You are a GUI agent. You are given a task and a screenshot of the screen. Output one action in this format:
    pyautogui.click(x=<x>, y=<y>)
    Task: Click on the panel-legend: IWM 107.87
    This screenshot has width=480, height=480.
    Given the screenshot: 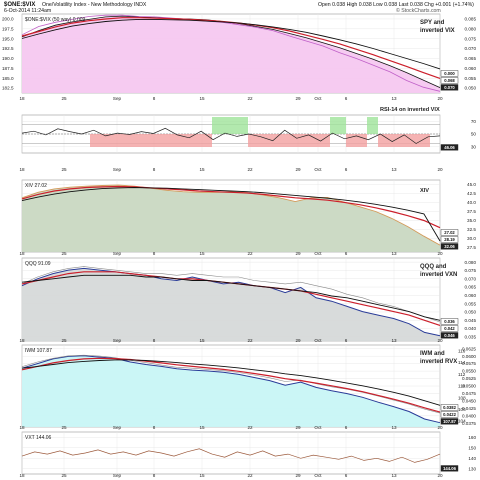 What is the action you would take?
    pyautogui.click(x=38, y=351)
    